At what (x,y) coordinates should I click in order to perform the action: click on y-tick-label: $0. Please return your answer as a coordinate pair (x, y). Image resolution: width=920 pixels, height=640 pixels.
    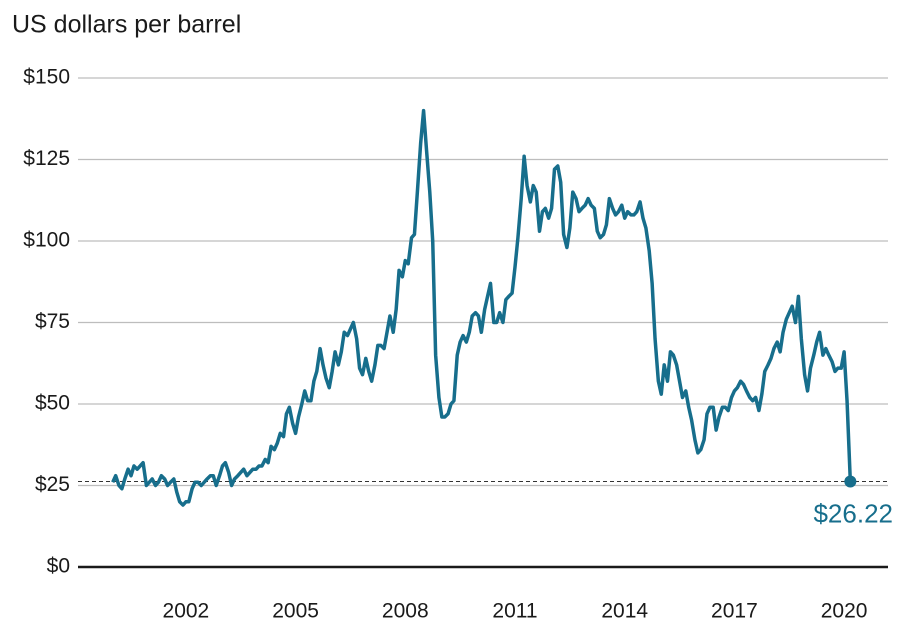
    Looking at the image, I should click on (58, 566).